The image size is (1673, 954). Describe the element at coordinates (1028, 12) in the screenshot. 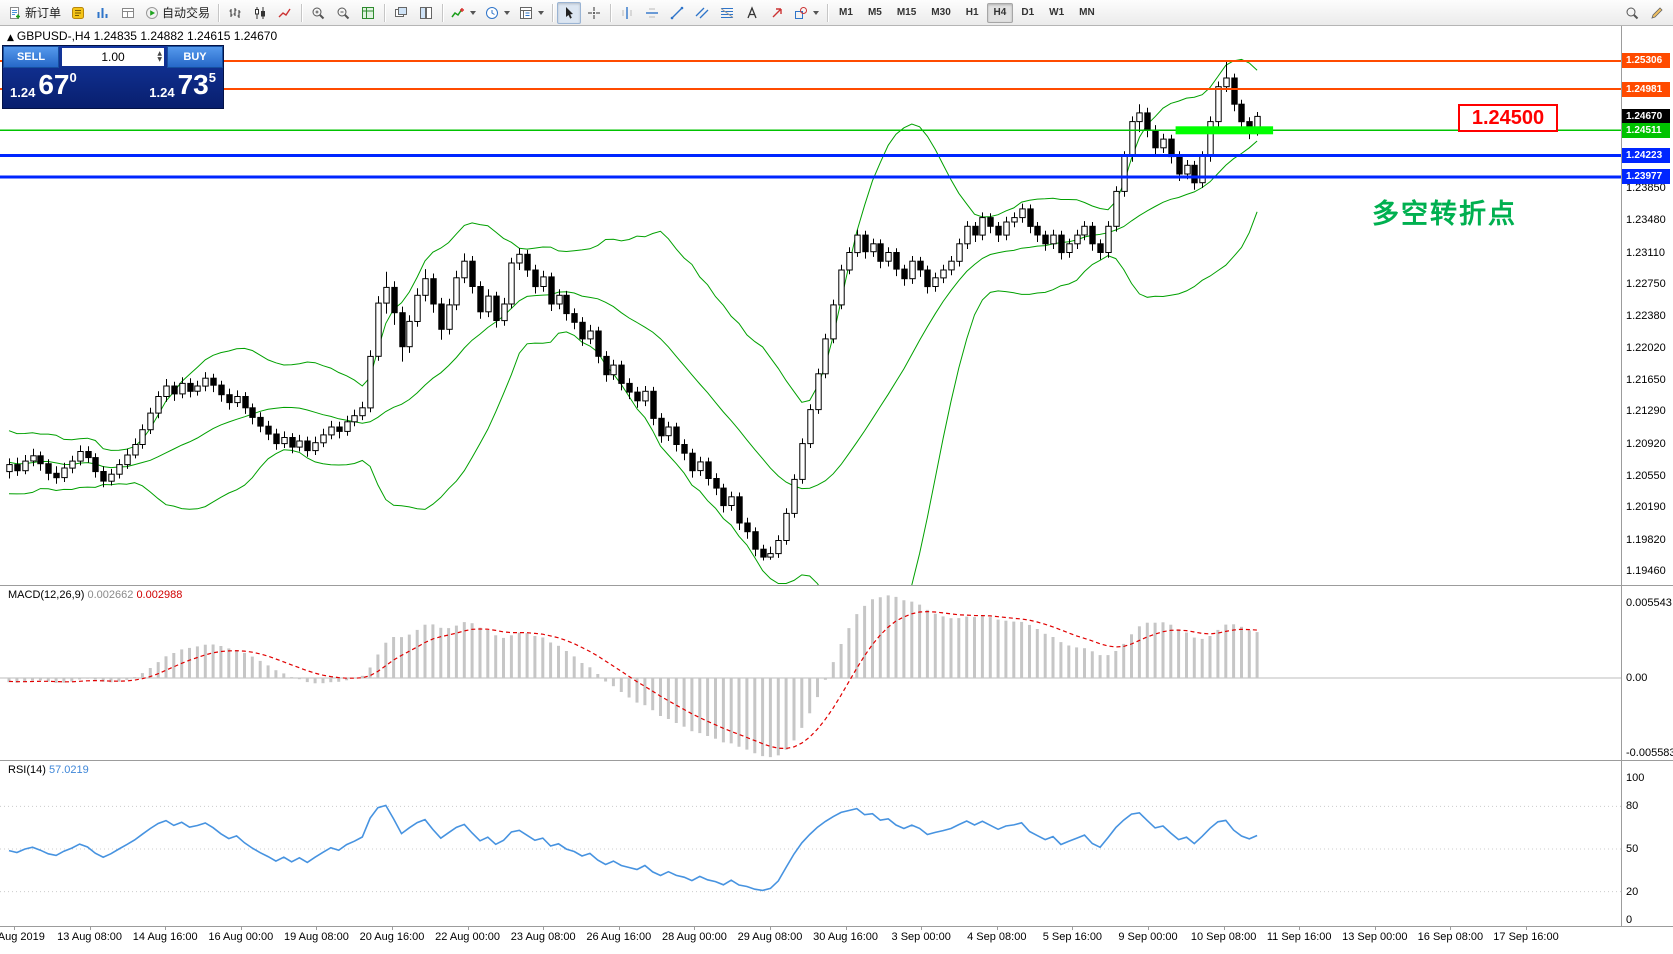

I see `timeframe-d1: D1` at that location.